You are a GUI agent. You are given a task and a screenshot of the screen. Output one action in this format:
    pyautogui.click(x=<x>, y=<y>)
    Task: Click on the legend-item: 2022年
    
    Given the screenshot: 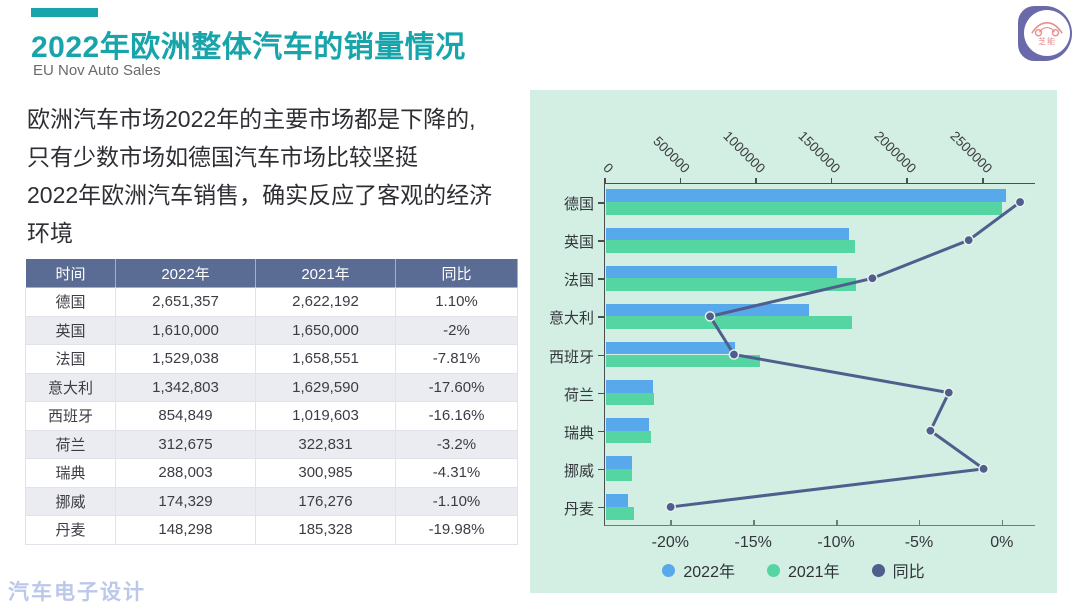 What is the action you would take?
    pyautogui.click(x=698, y=570)
    